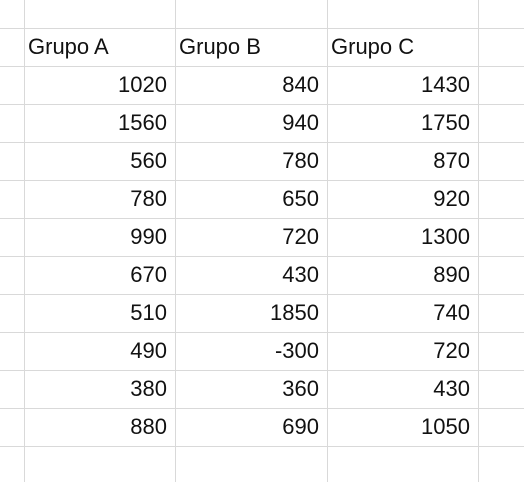  What do you see at coordinates (300, 198) in the screenshot?
I see `data-cell: 650` at bounding box center [300, 198].